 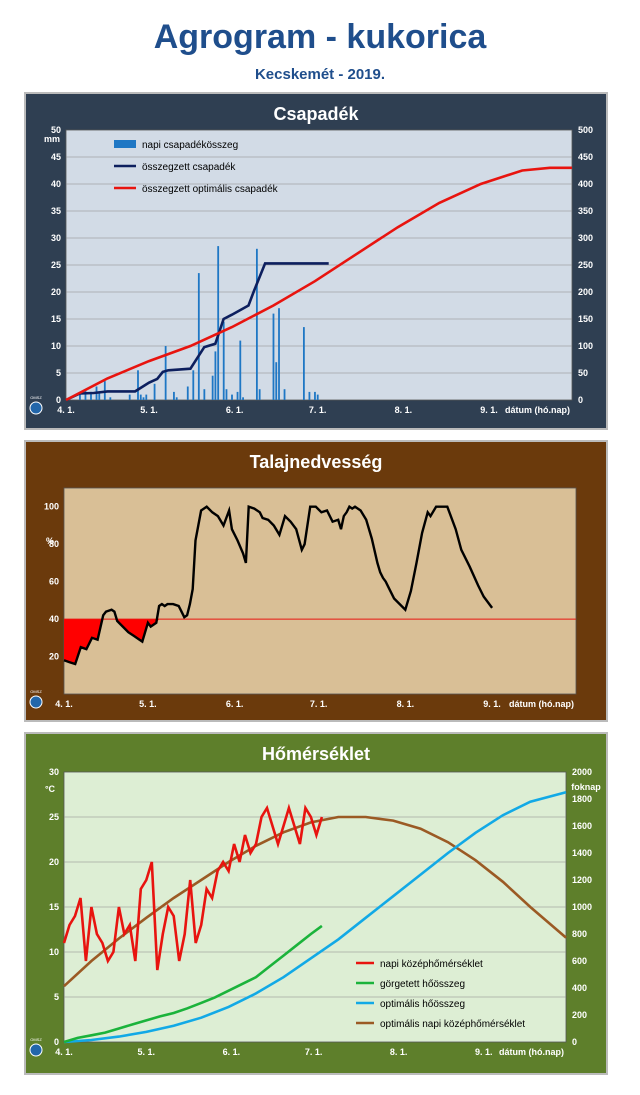 What do you see at coordinates (56, 211) in the screenshot?
I see `y-tick-label: 35` at bounding box center [56, 211].